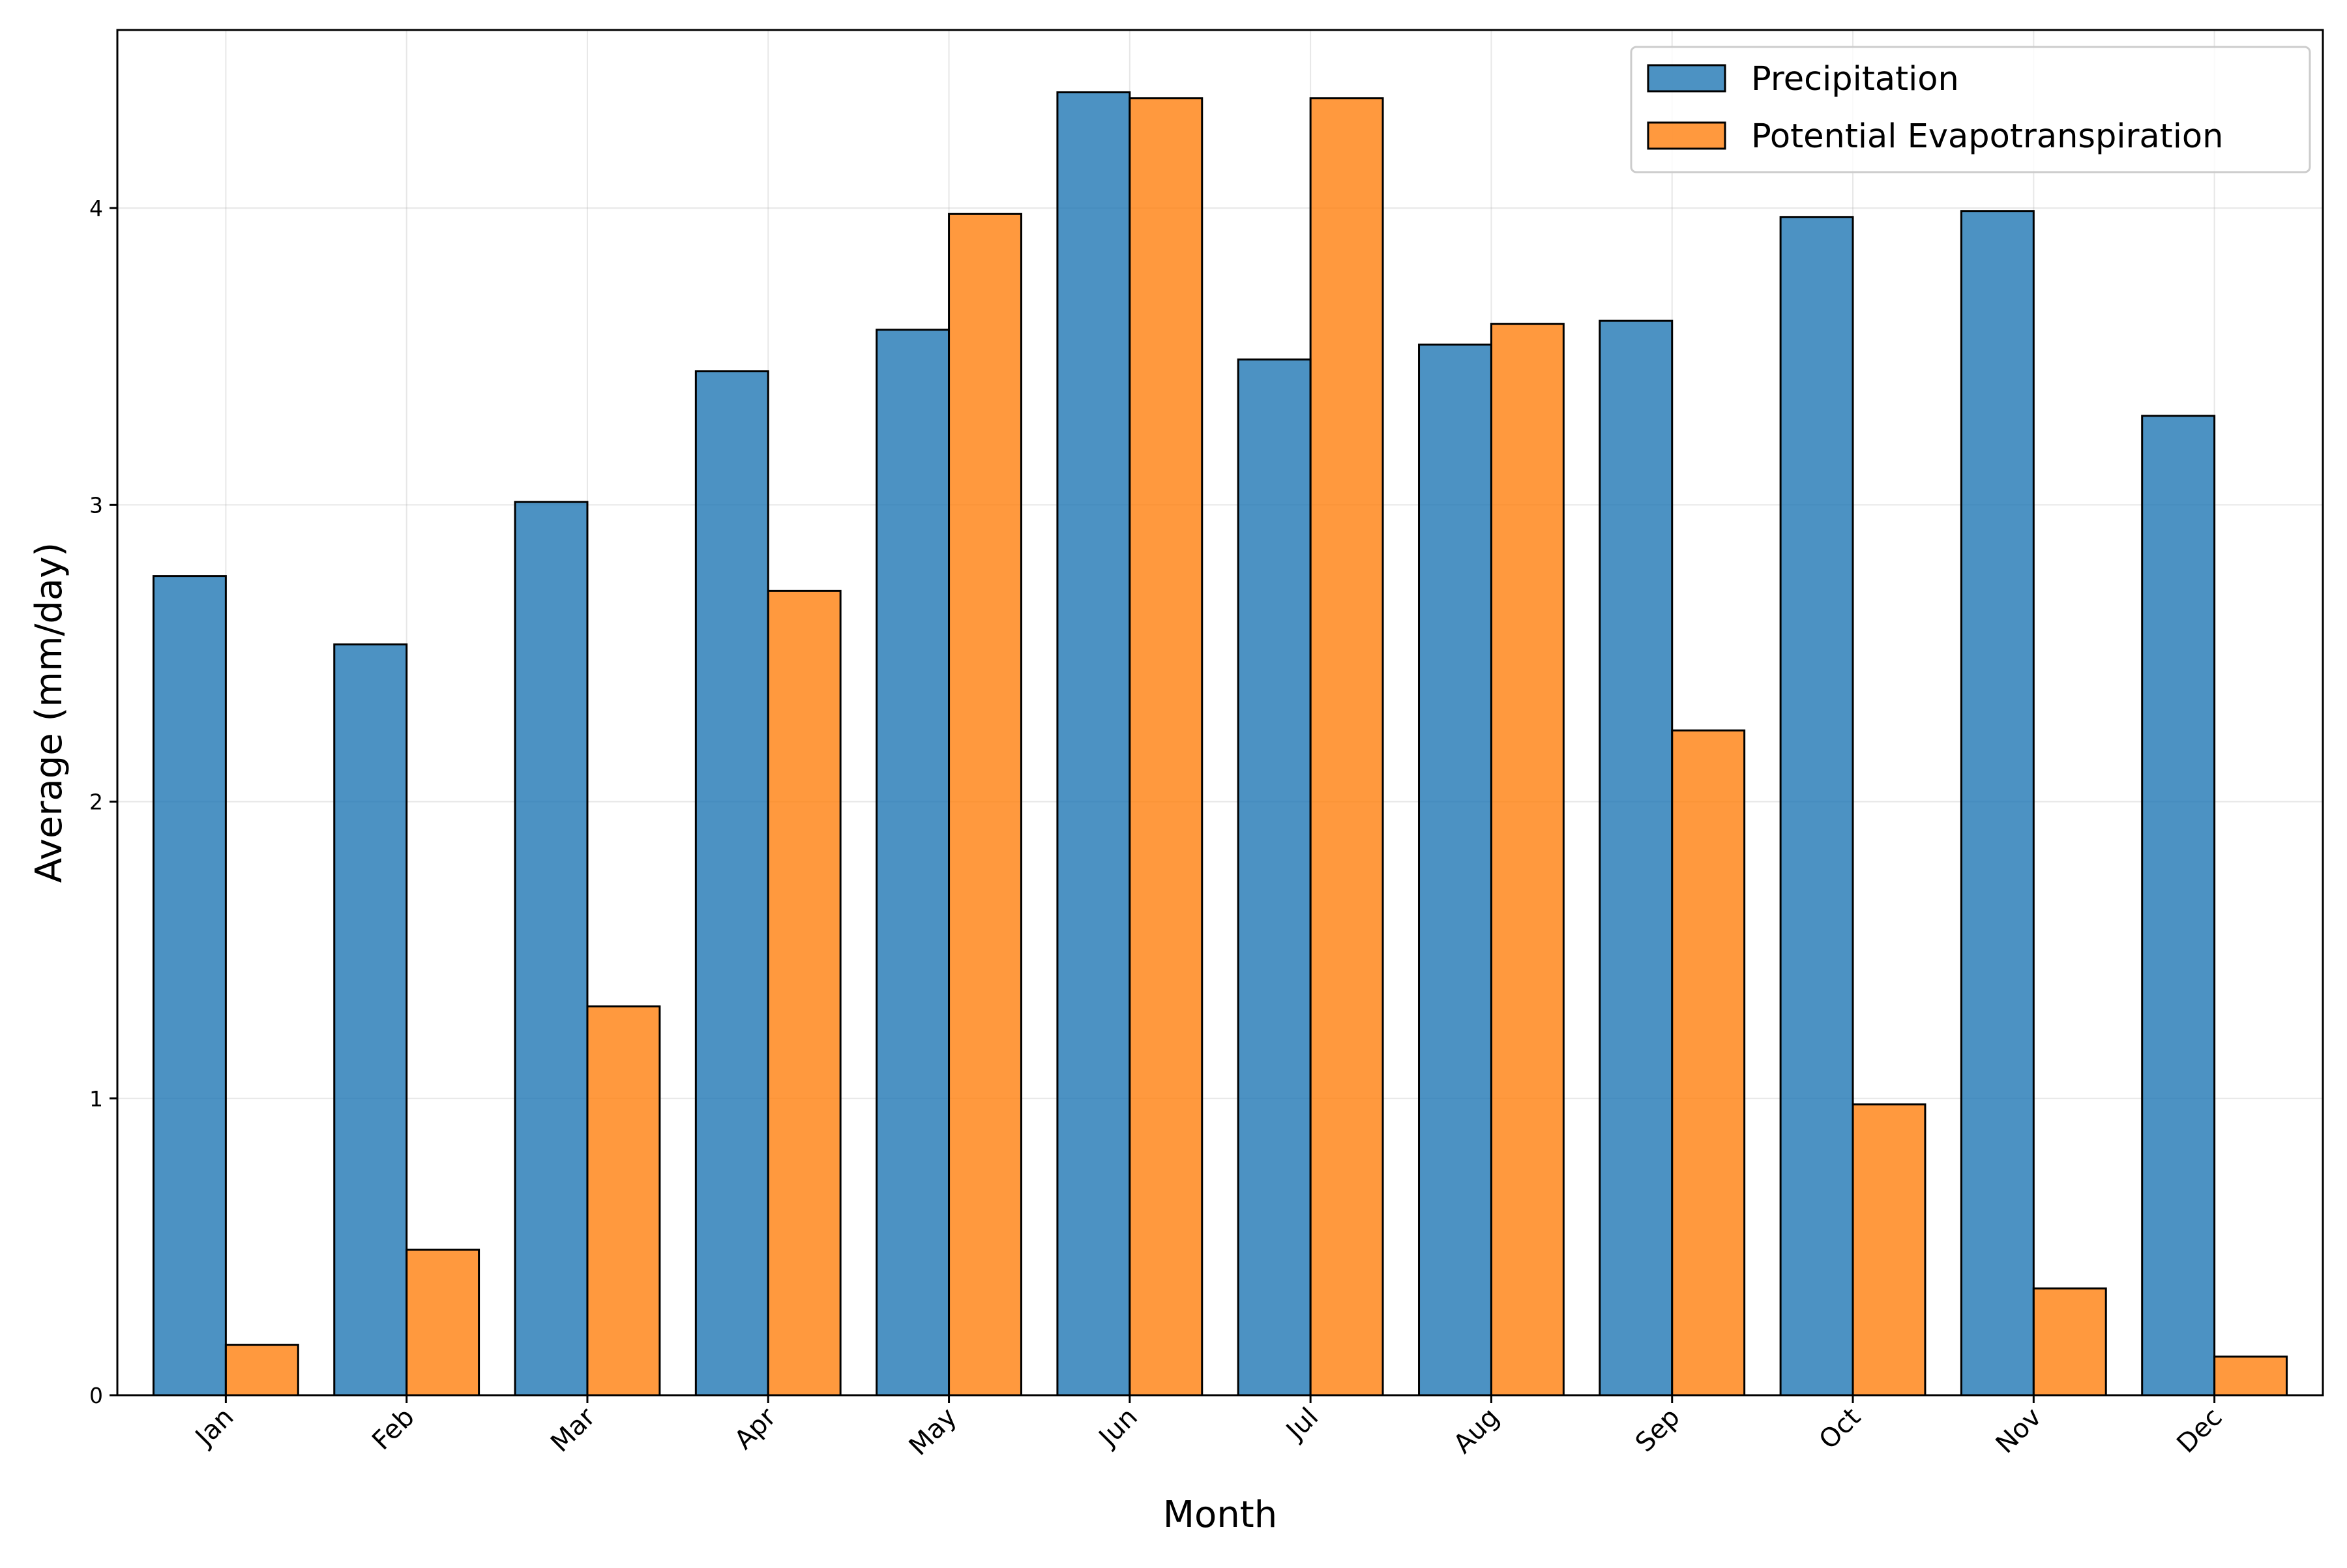  What do you see at coordinates (1889, 1250) in the screenshot?
I see `bar-potential-evapotranspiration-oct` at bounding box center [1889, 1250].